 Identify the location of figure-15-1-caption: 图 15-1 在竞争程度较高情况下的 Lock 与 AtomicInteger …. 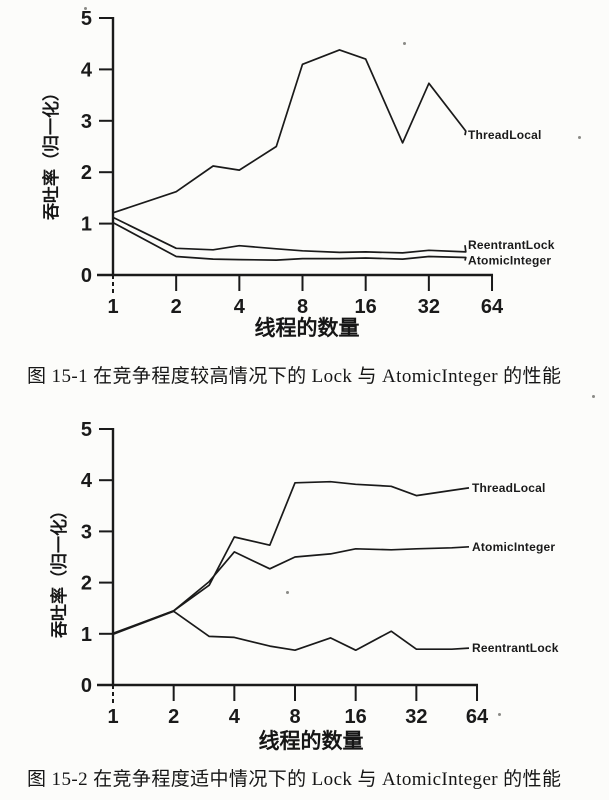
(294, 376).